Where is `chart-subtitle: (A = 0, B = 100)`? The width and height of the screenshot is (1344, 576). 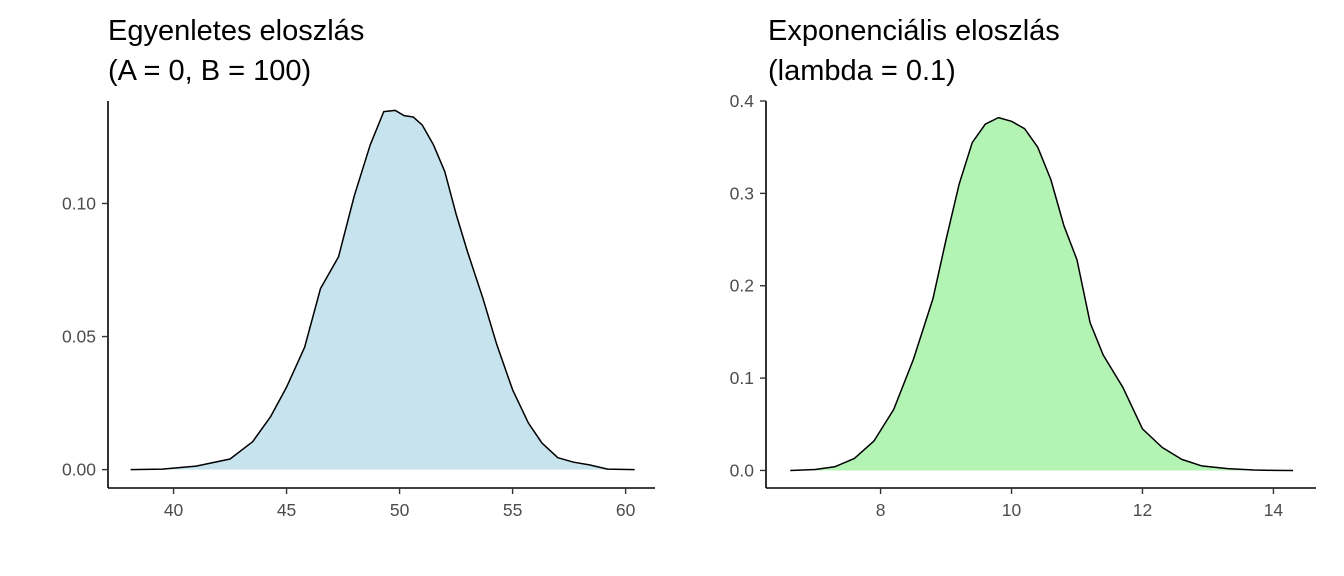 chart-subtitle: (A = 0, B = 100) is located at coordinates (209, 71).